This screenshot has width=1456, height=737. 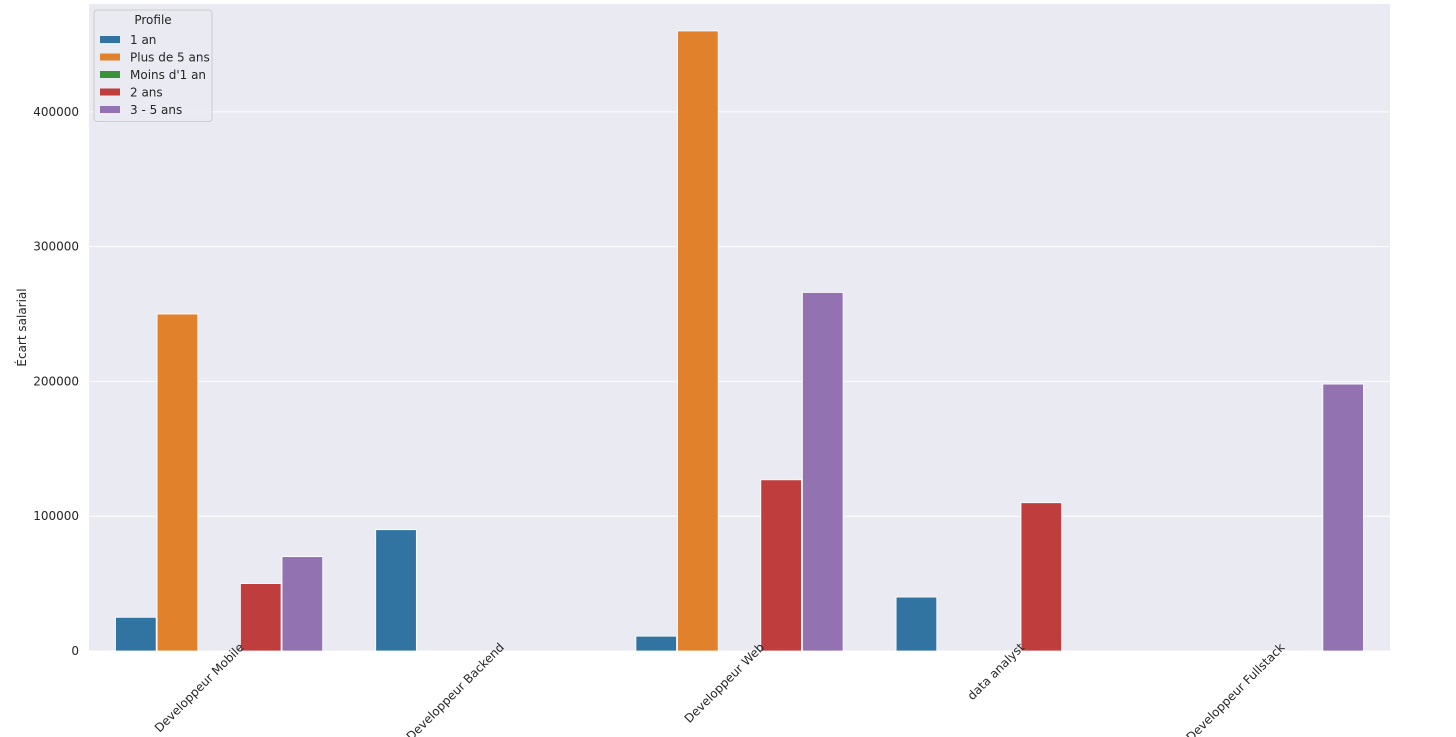 I want to click on legend-box, so click(x=153, y=65).